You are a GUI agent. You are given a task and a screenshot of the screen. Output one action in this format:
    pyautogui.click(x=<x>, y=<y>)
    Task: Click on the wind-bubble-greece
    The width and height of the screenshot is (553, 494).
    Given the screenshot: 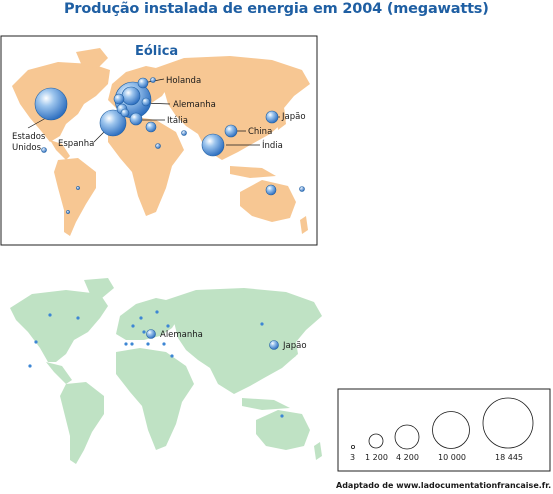 What is the action you would take?
    pyautogui.click(x=125, y=113)
    